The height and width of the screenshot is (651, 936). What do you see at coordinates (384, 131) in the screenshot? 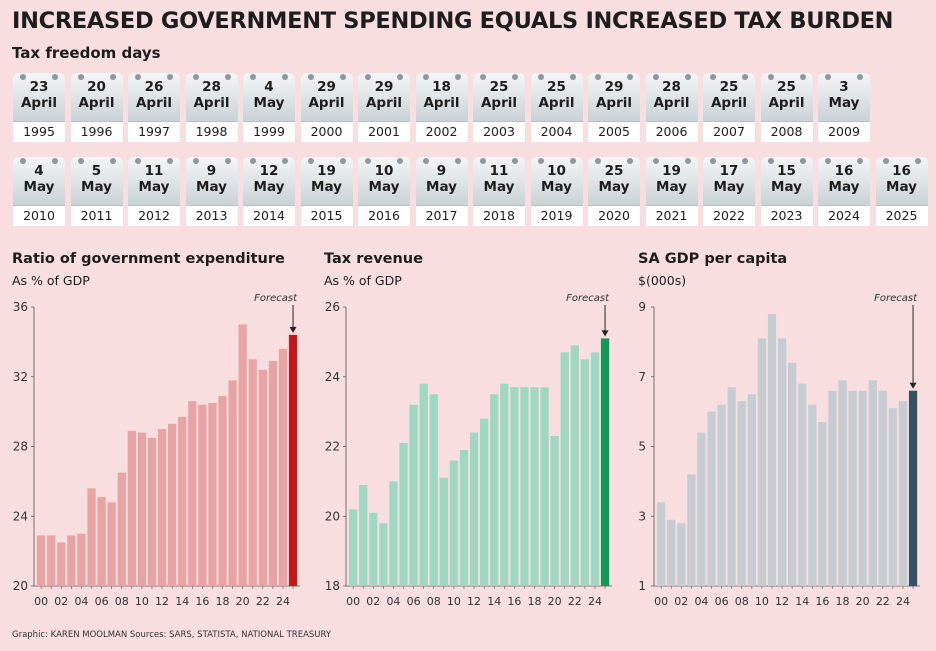
I see `calendar-year: 2001` at bounding box center [384, 131].